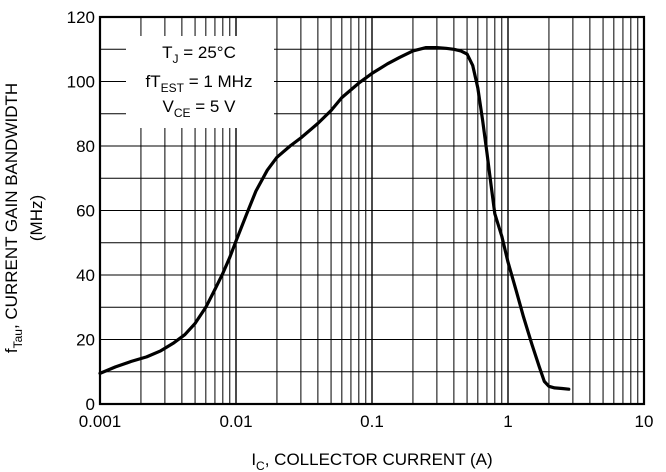  Describe the element at coordinates (81, 82) in the screenshot. I see `y-tick-label: 100` at that location.